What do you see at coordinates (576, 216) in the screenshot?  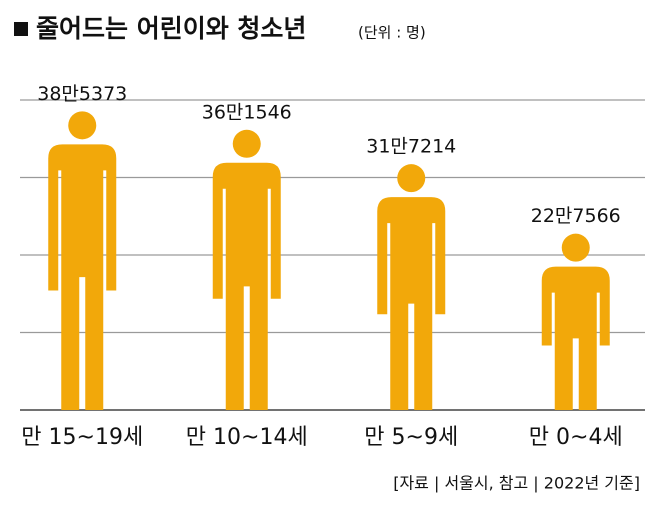 I see `value-label: 22만7566` at bounding box center [576, 216].